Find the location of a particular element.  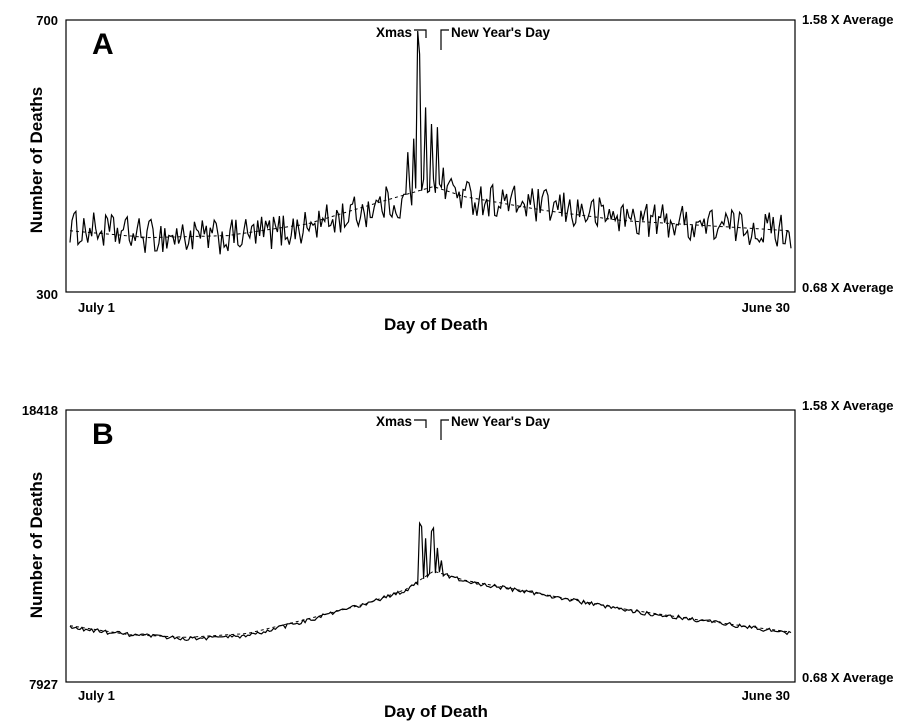

series-layer is located at coordinates (430, 581).